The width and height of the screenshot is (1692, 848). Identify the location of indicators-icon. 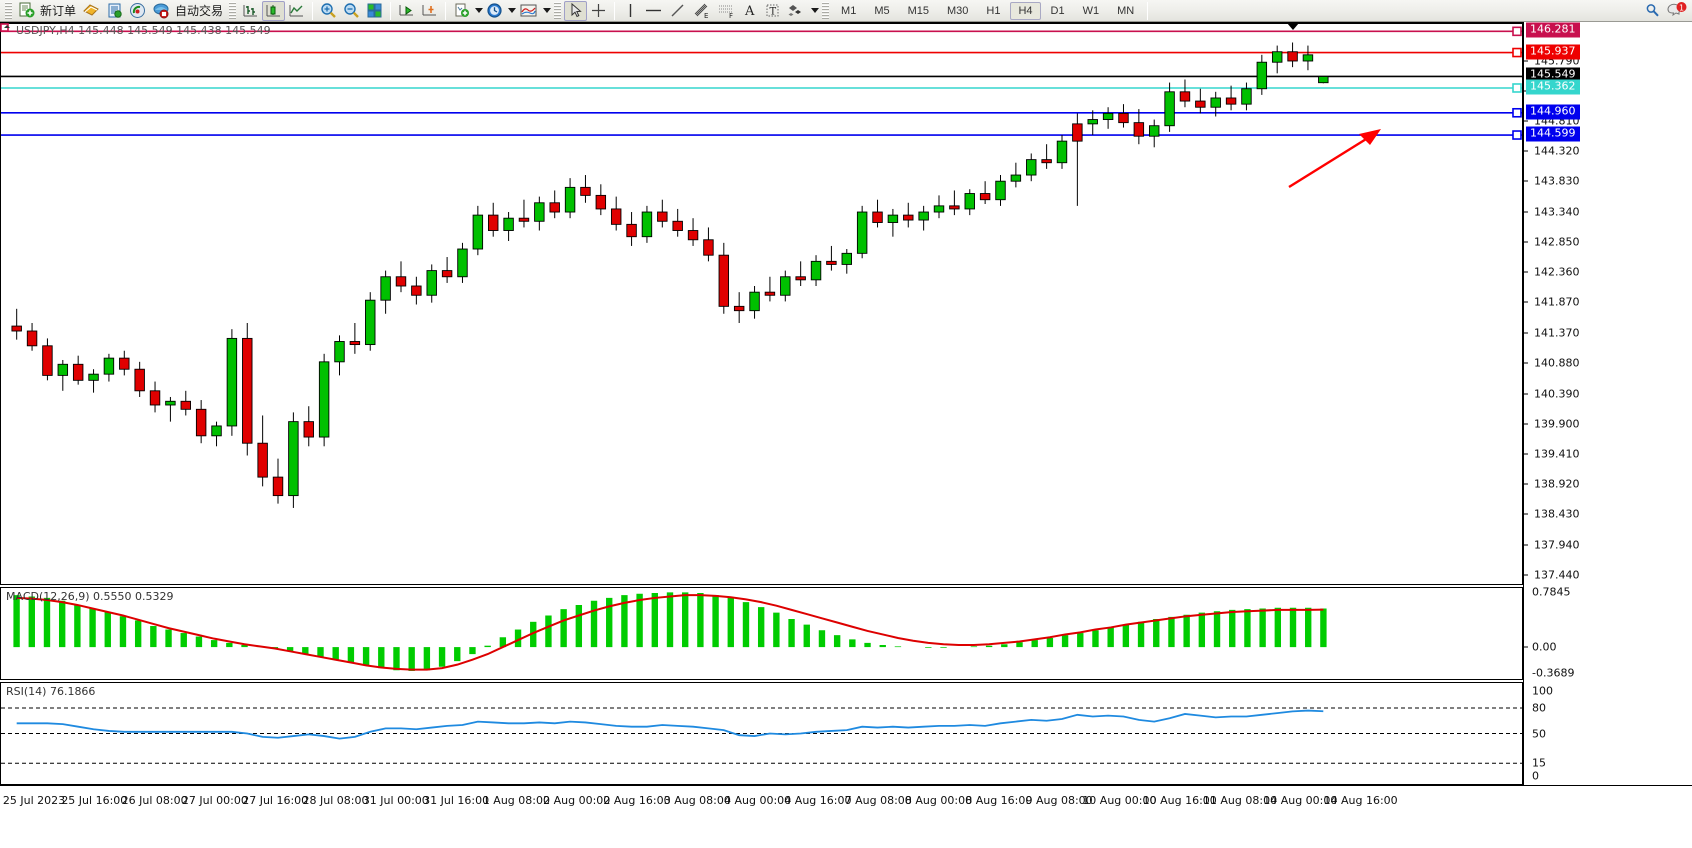
(528, 10).